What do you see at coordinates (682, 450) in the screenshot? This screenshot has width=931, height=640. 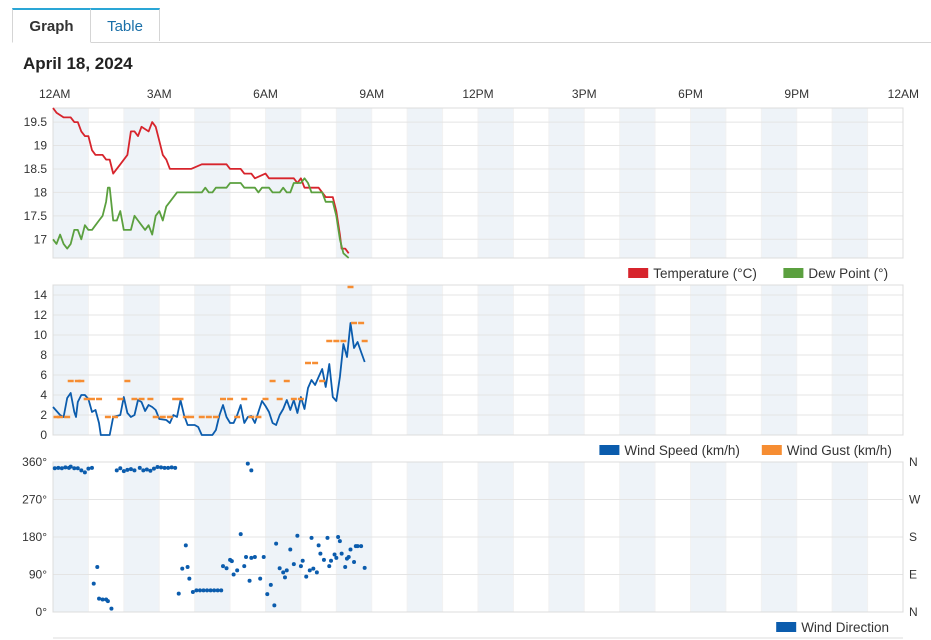 I see `legend-label: Wind Speed (km/h)` at bounding box center [682, 450].